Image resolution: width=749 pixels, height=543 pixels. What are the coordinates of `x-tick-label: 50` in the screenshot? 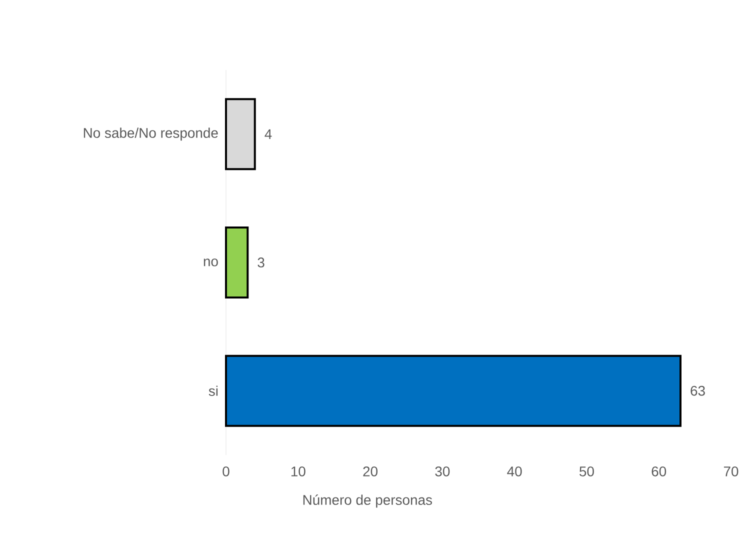 It's located at (587, 471).